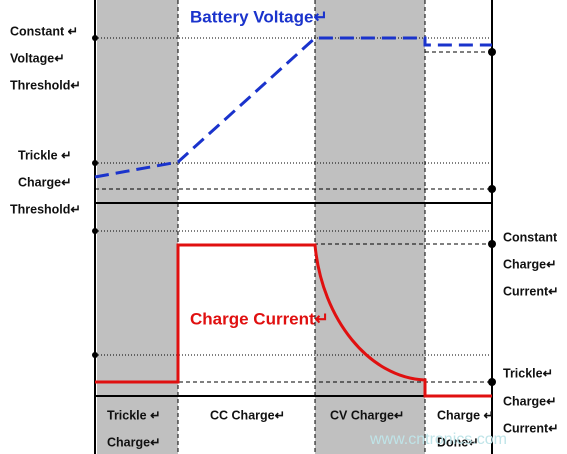 This screenshot has width=567, height=454. What do you see at coordinates (134, 442) in the screenshot?
I see `phase-label: Charge↵` at bounding box center [134, 442].